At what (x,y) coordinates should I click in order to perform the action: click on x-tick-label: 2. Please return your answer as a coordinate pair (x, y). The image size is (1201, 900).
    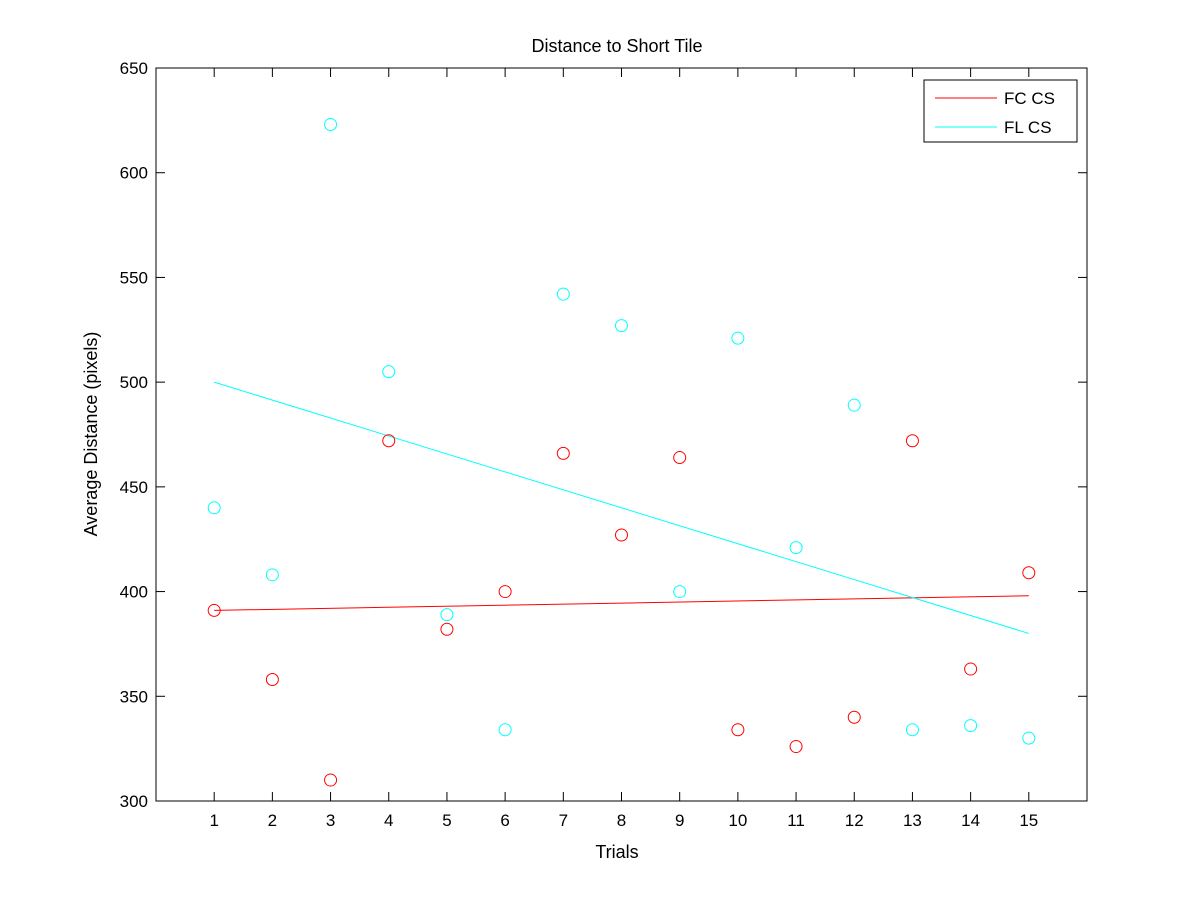
    Looking at the image, I should click on (272, 820).